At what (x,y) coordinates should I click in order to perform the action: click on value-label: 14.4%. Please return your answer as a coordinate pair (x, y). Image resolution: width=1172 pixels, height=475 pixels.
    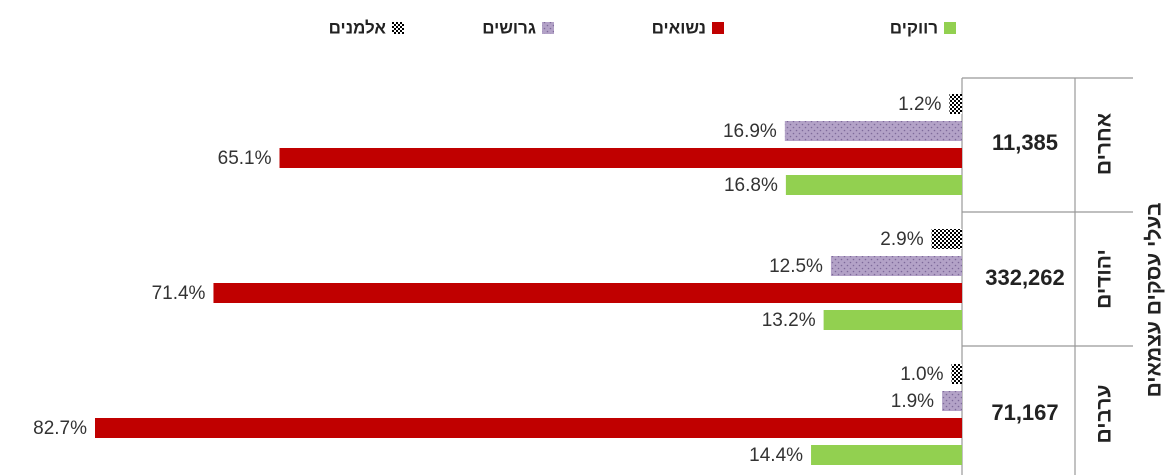
    Looking at the image, I should click on (776, 455).